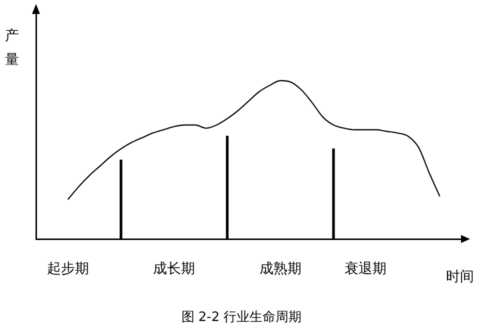  I want to click on x-tick-label: 衰退期, so click(365, 269).